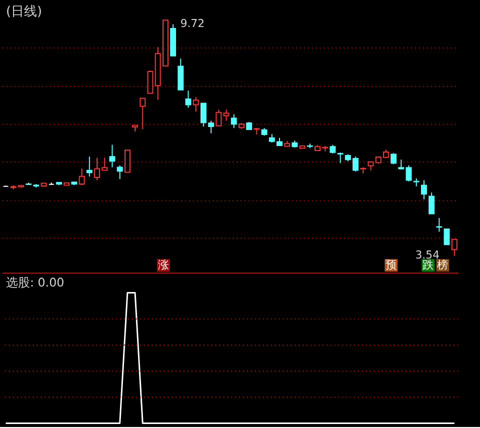  I want to click on annotation: 预, so click(391, 265).